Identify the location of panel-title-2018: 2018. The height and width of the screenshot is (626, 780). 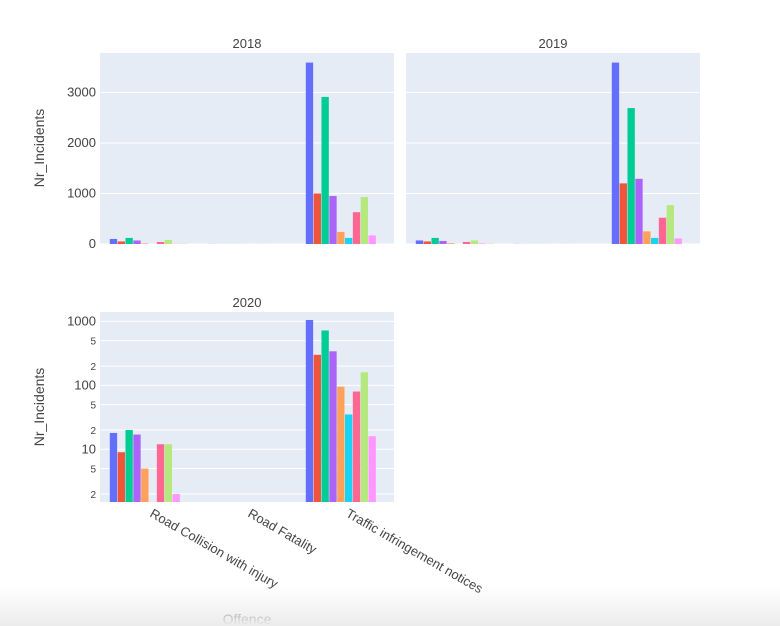
(247, 43).